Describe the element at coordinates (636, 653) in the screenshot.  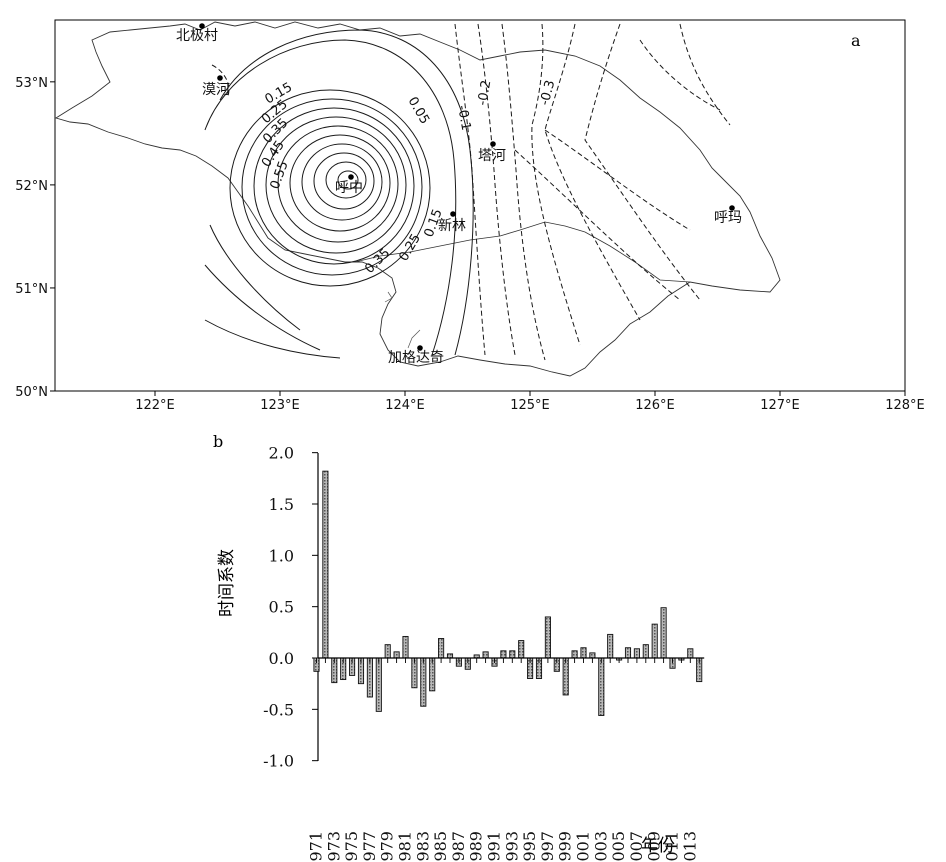
I see `bar-2007` at that location.